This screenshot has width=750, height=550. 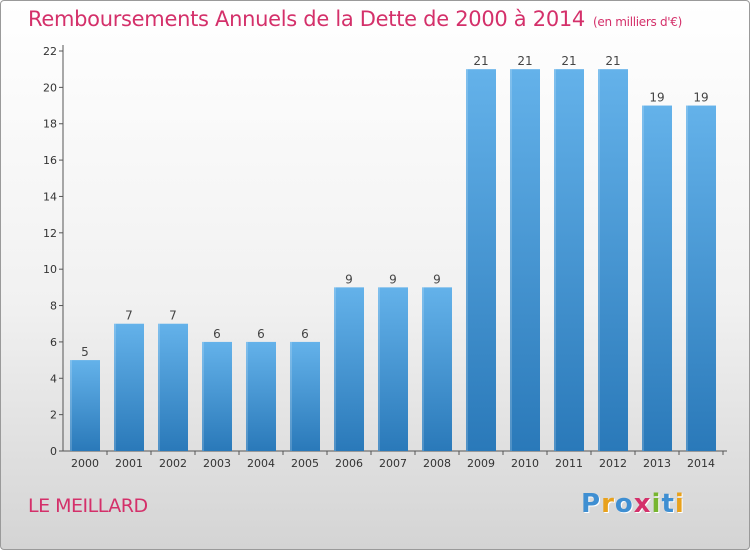 I want to click on x-tick-label-2007: 2007, so click(x=393, y=463).